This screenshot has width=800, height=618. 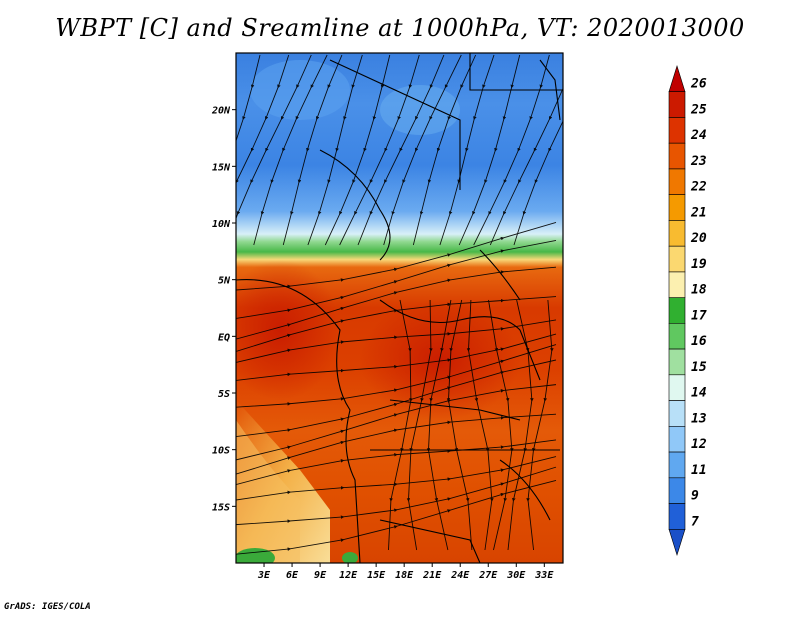 I want to click on lon-tick-label: 30E, so click(x=516, y=575).